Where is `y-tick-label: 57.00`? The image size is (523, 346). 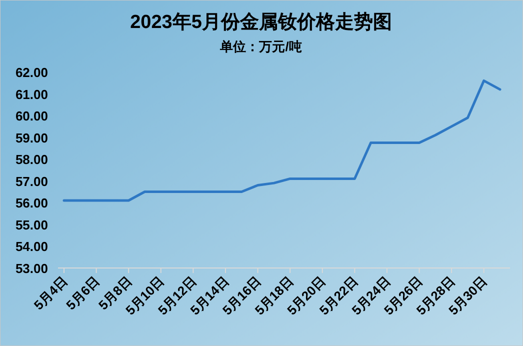 y-tick-label: 57.00 is located at coordinates (31, 181).